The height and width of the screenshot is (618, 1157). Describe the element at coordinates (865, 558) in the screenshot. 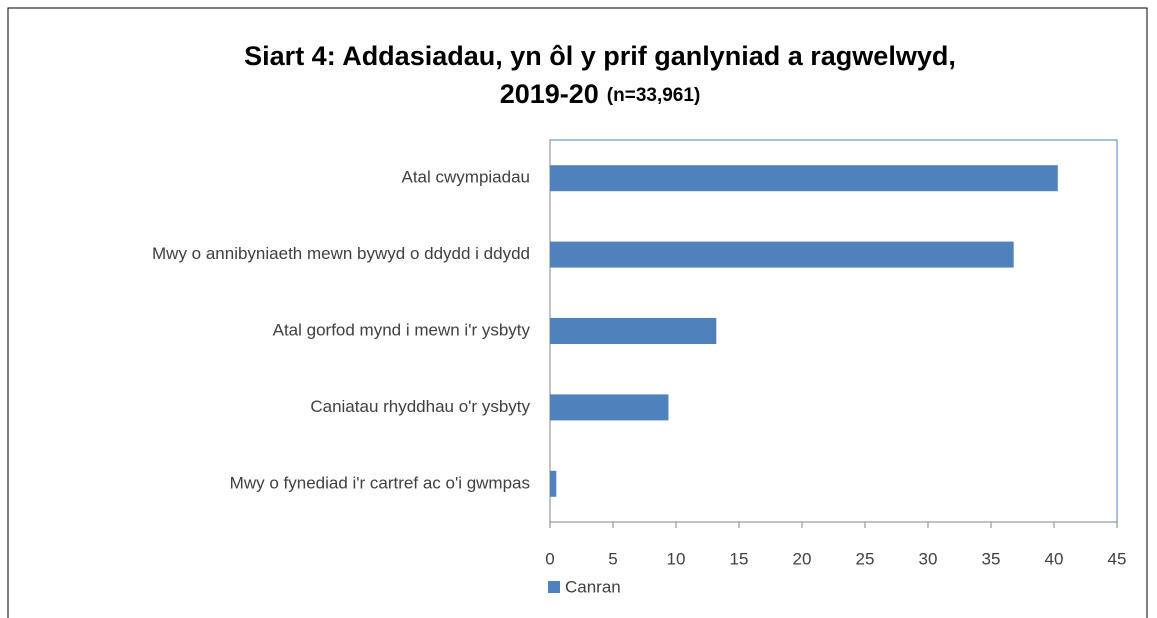

I see `x-tick-label: 25` at that location.